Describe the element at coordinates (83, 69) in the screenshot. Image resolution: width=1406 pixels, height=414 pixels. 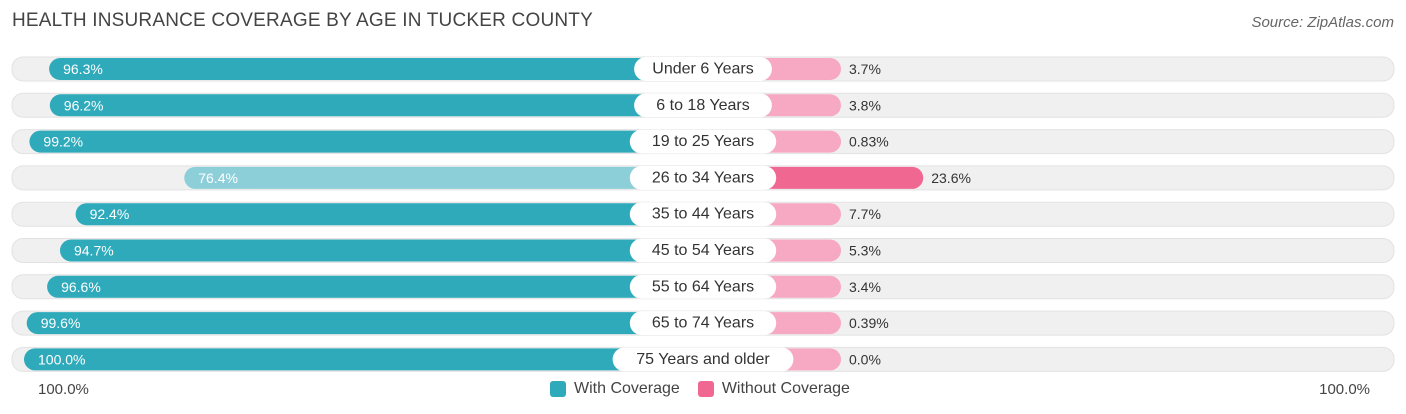
I see `bar-label-with-coverage: 96.3%` at that location.